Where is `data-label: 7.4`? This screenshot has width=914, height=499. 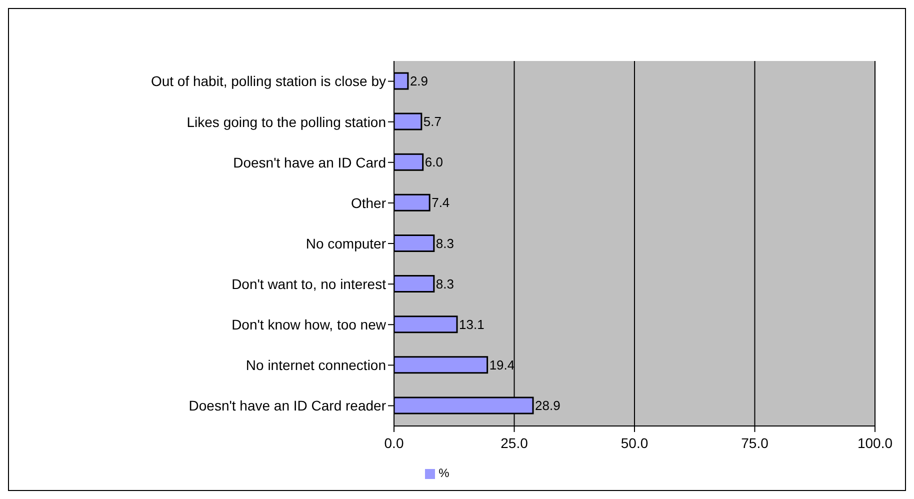
data-label: 7.4 is located at coordinates (441, 202).